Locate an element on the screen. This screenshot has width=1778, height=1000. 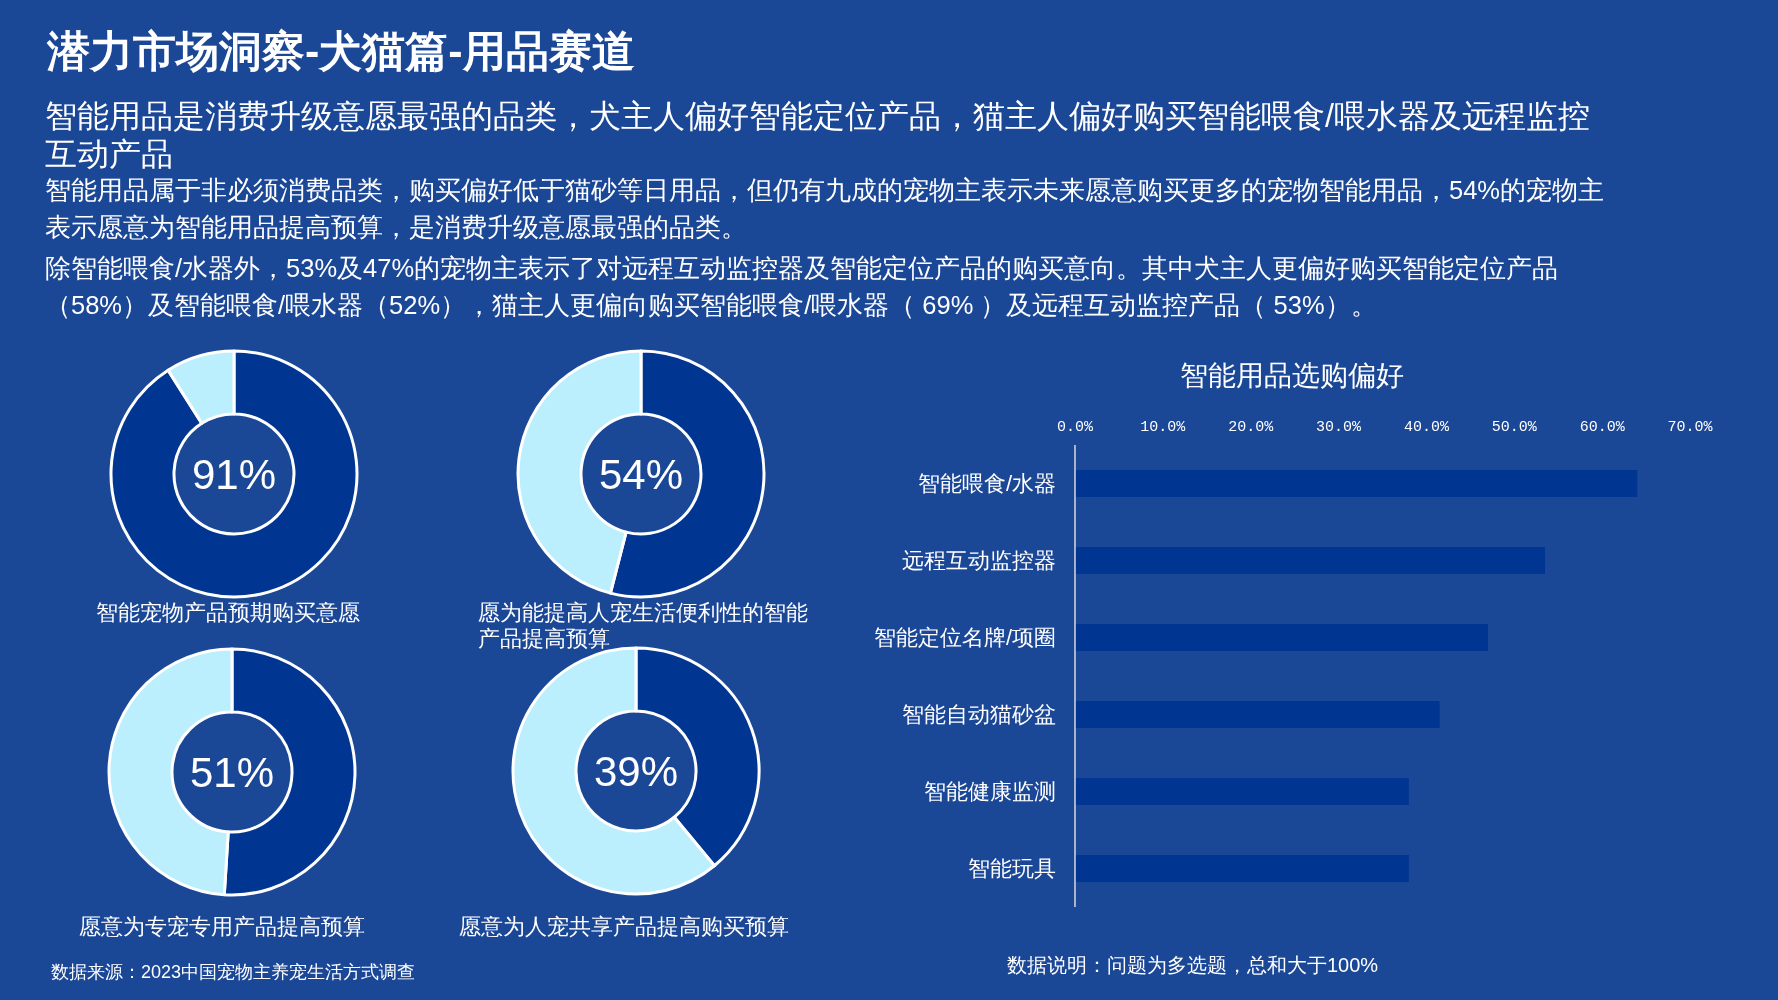
donut-slice is located at coordinates (234, 474).